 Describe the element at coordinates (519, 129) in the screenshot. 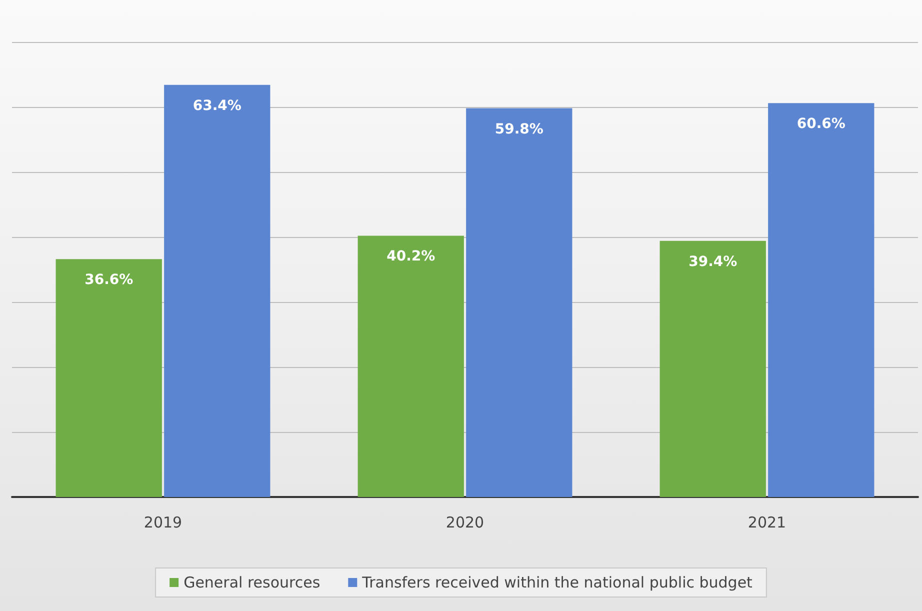

I see `data-label: 59.8%` at that location.